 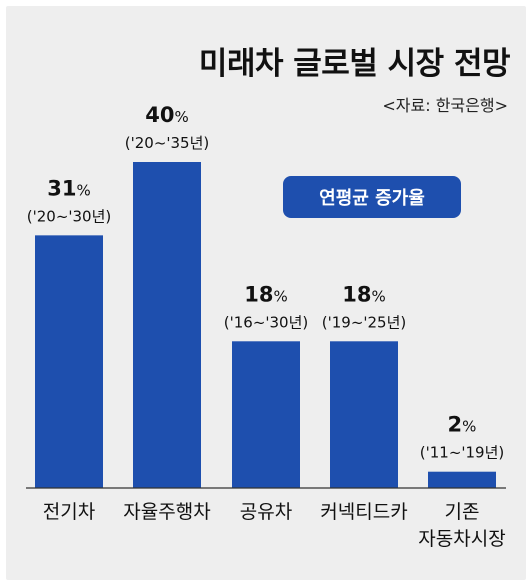 I want to click on source-note: <자료: 한국은행>, so click(x=445, y=105).